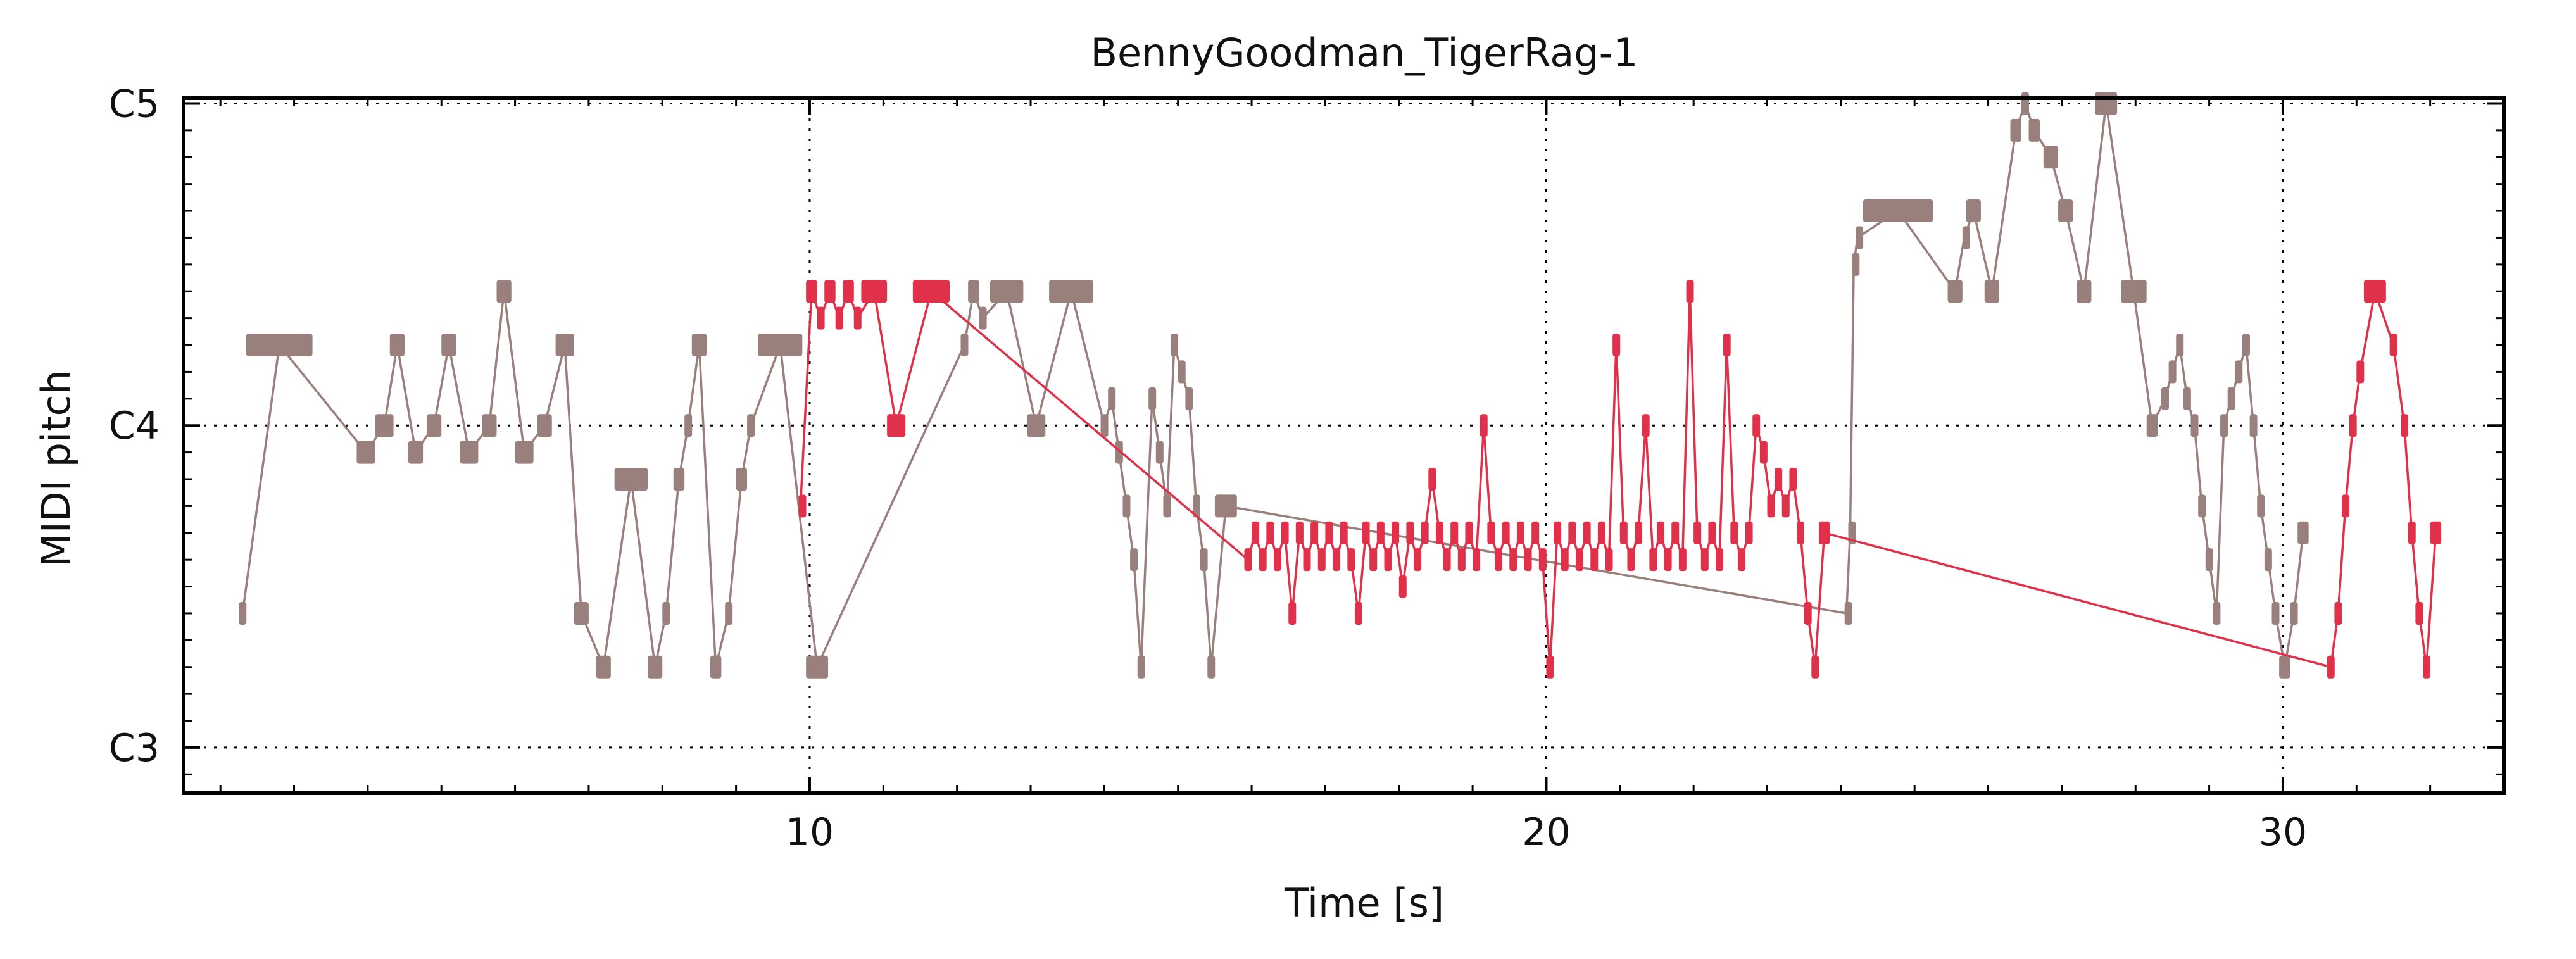 The width and height of the screenshot is (2576, 959). Describe the element at coordinates (134, 426) in the screenshot. I see `y-tick-label: C4` at that location.